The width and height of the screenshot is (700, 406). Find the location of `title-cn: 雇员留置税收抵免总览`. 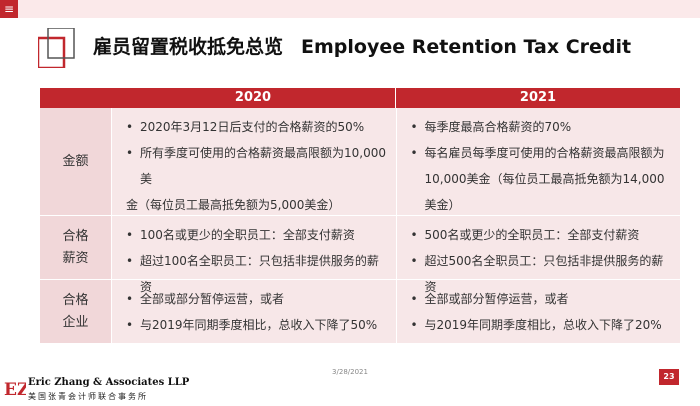

title-cn: 雇员留置税收抵免总览 is located at coordinates (188, 47).